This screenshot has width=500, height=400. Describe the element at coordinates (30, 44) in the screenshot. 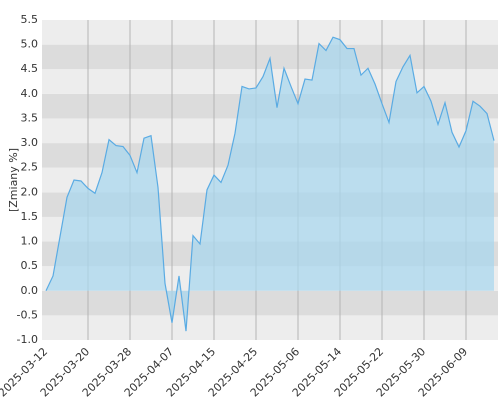

I see `y-tick-label: 5.0` at that location.